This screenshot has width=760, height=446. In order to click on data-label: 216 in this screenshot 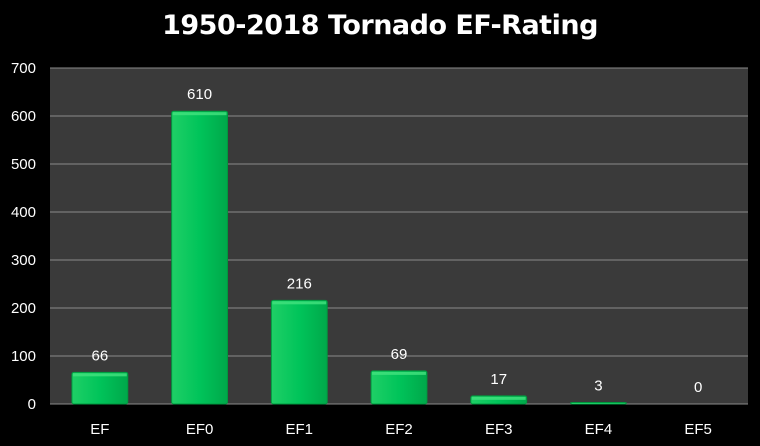, I will do `click(299, 283)`.